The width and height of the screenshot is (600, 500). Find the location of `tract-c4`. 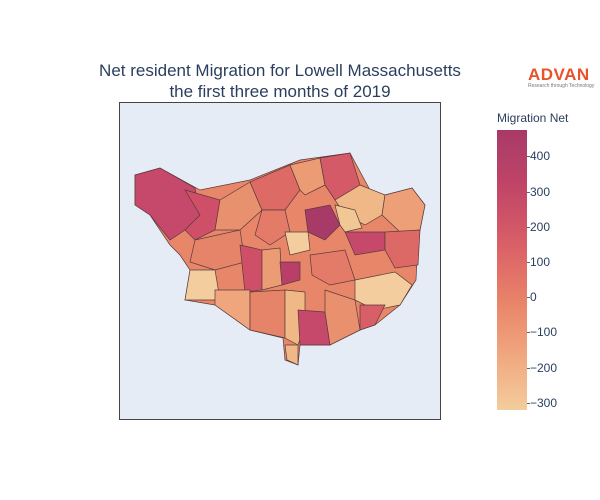

tract-c4 is located at coordinates (332, 267).